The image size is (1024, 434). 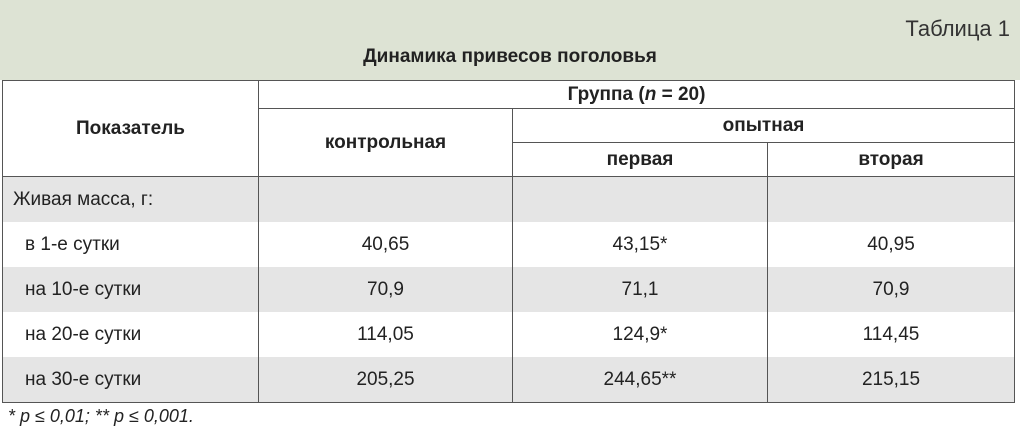 What do you see at coordinates (101, 416) in the screenshot?
I see `footnote: * p ≤ 0,01; ** p ≤ 0,001.` at bounding box center [101, 416].